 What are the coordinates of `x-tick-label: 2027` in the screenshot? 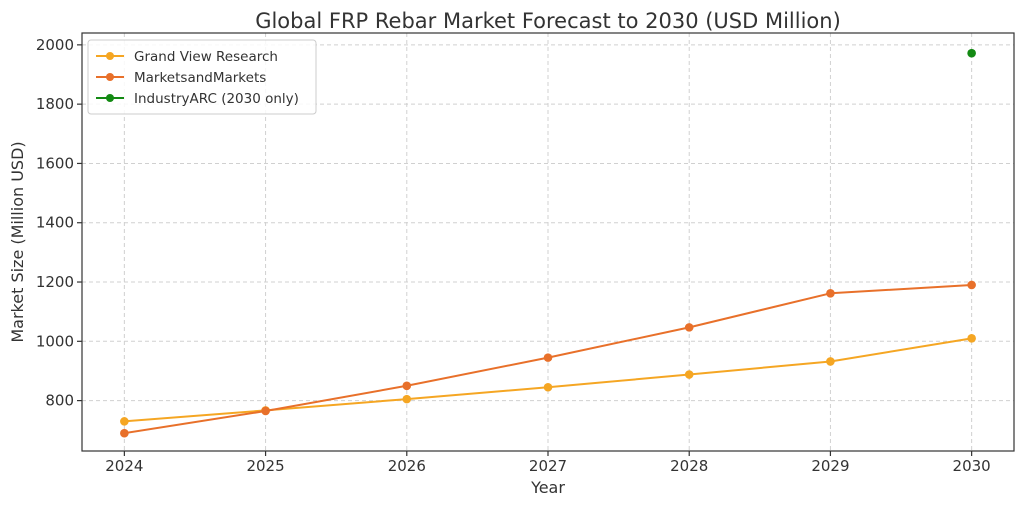 It's located at (548, 466).